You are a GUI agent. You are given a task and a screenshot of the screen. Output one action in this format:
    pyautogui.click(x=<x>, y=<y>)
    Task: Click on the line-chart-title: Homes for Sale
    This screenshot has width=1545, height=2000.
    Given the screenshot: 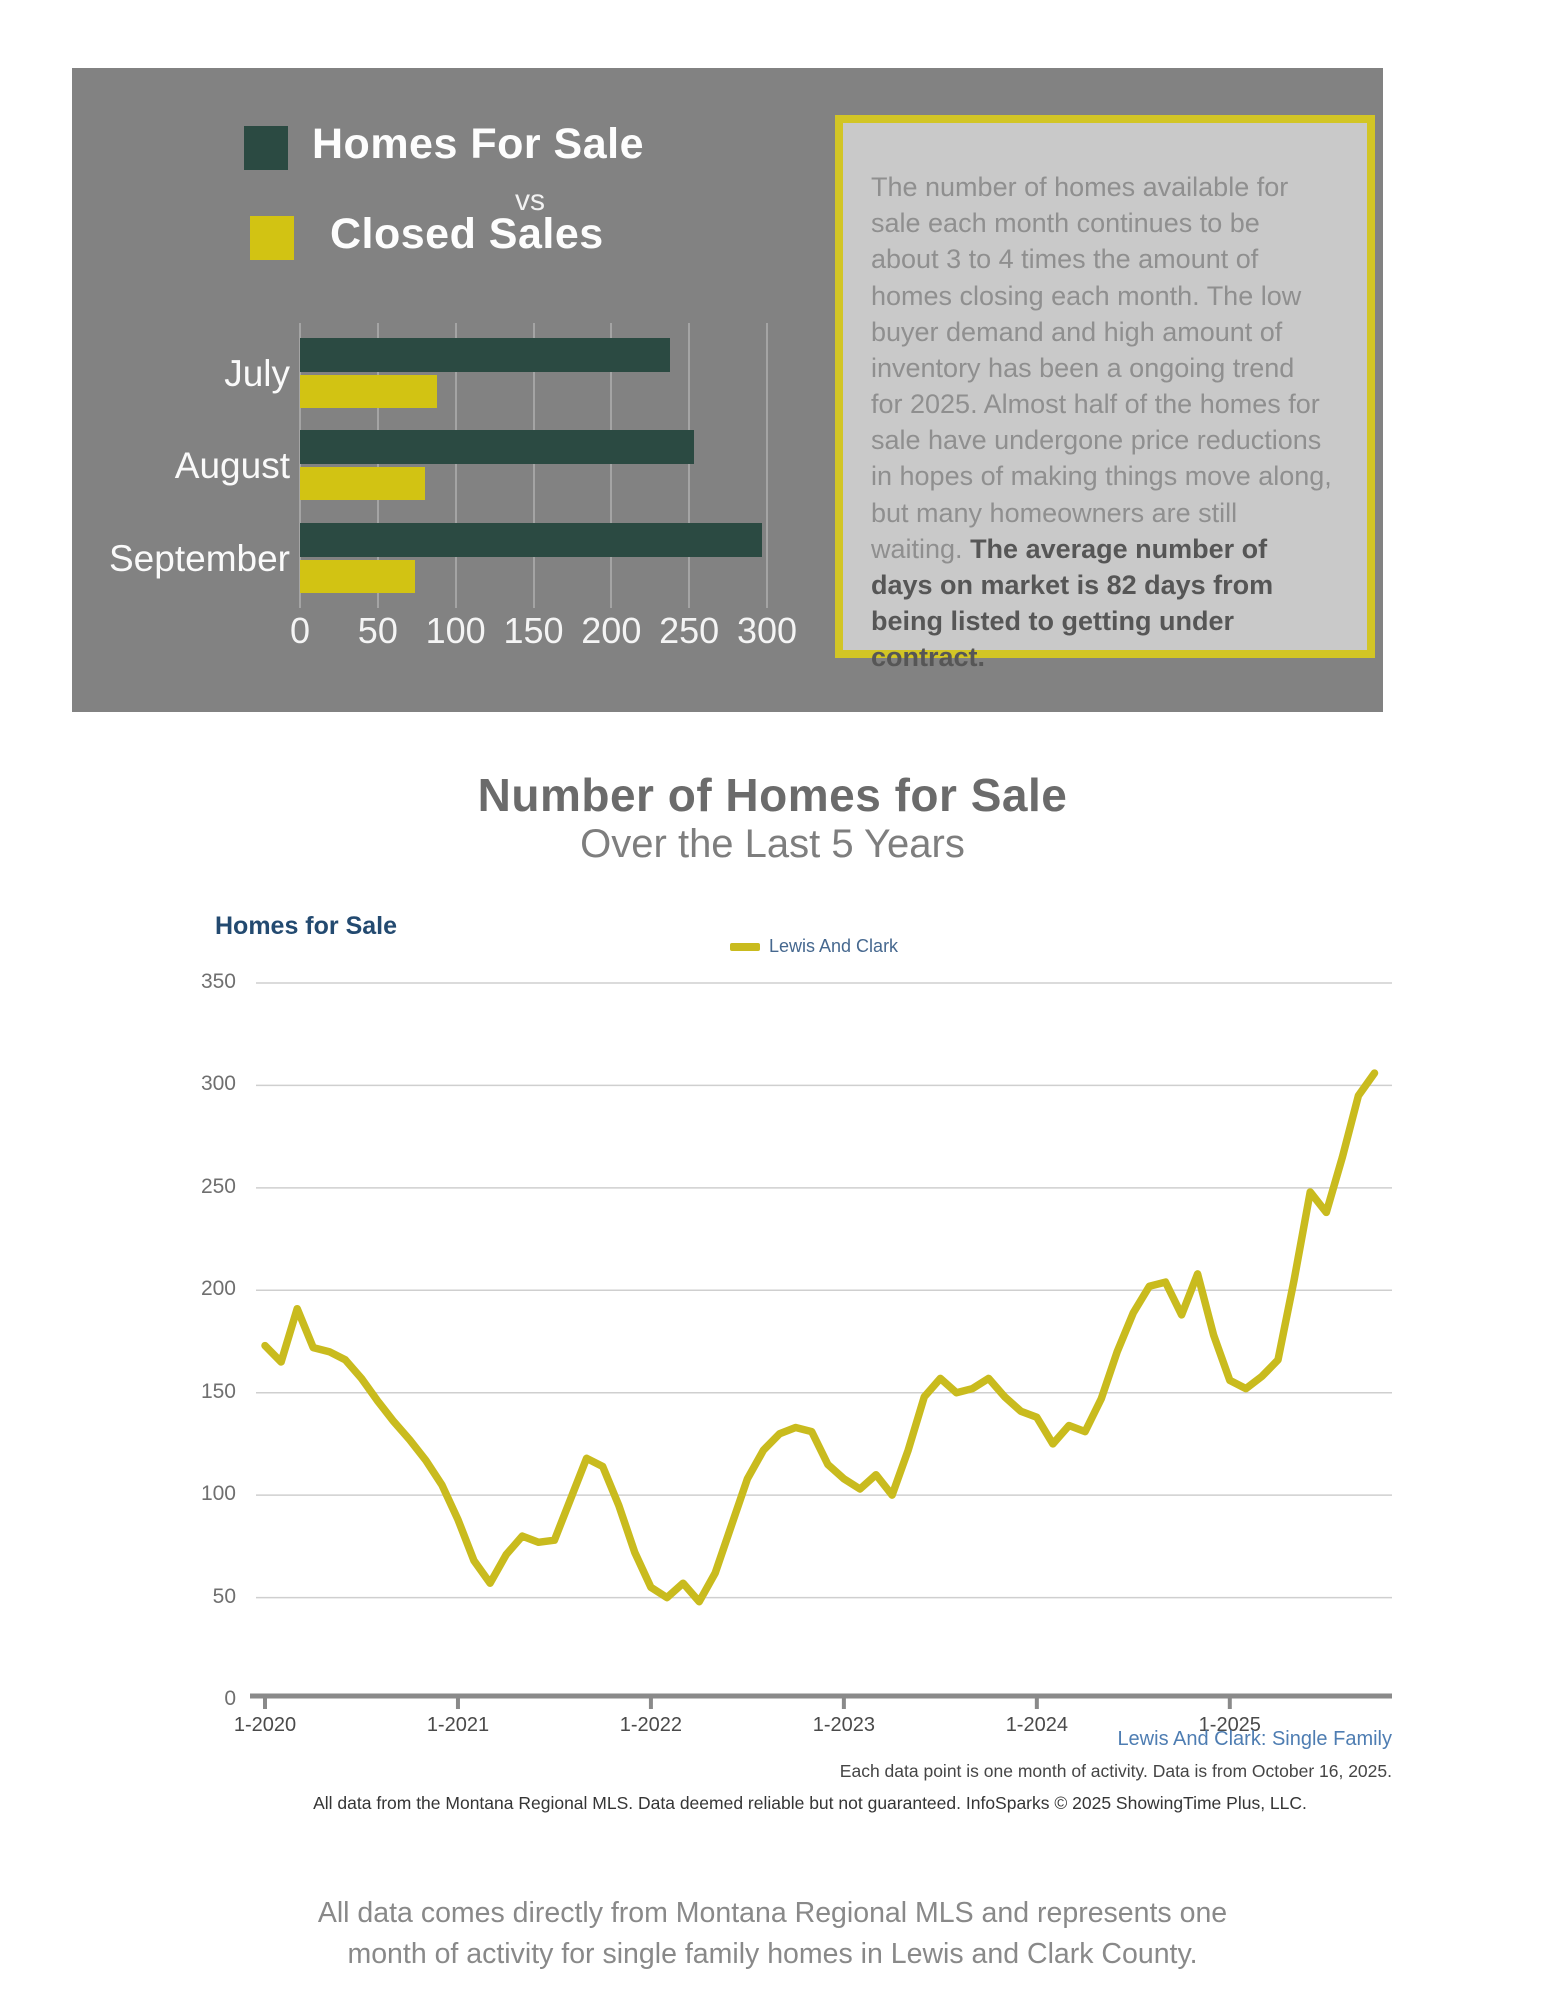 What is the action you would take?
    pyautogui.click(x=306, y=926)
    